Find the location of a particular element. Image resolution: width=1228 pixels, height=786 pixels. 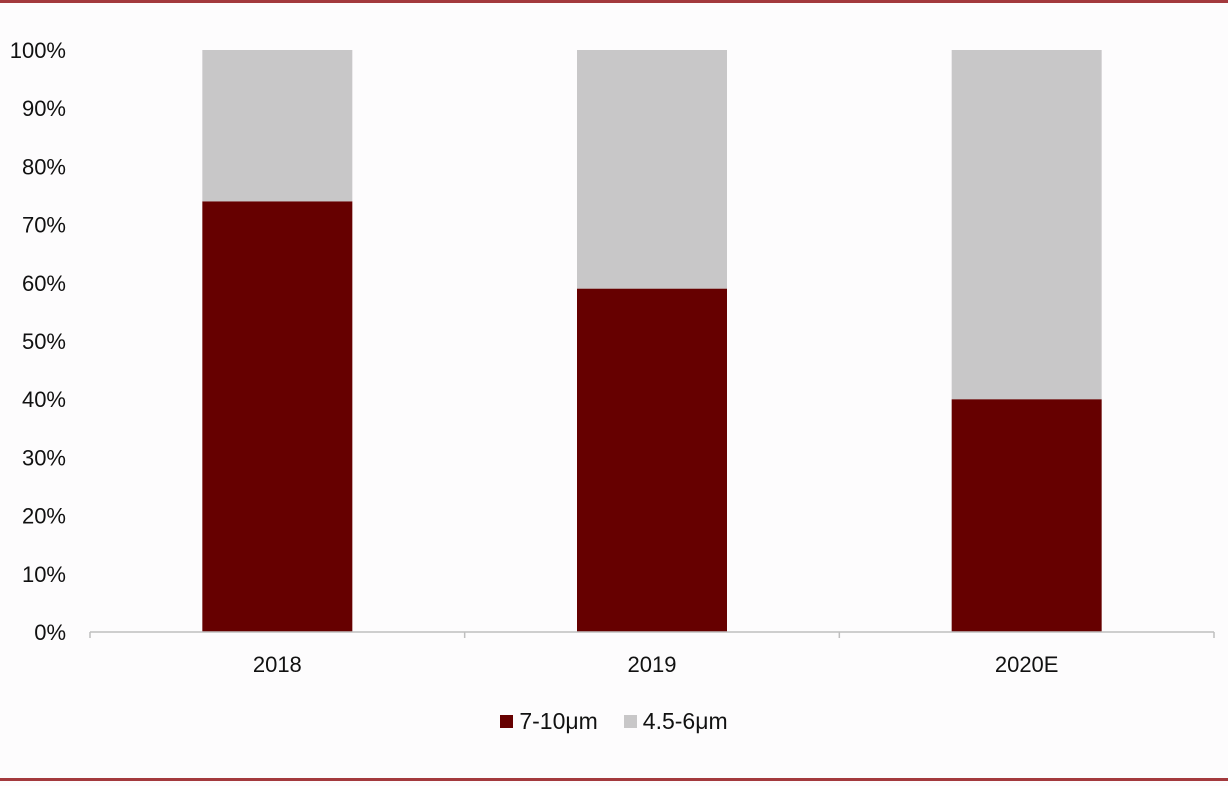

x-axis is located at coordinates (652, 634).